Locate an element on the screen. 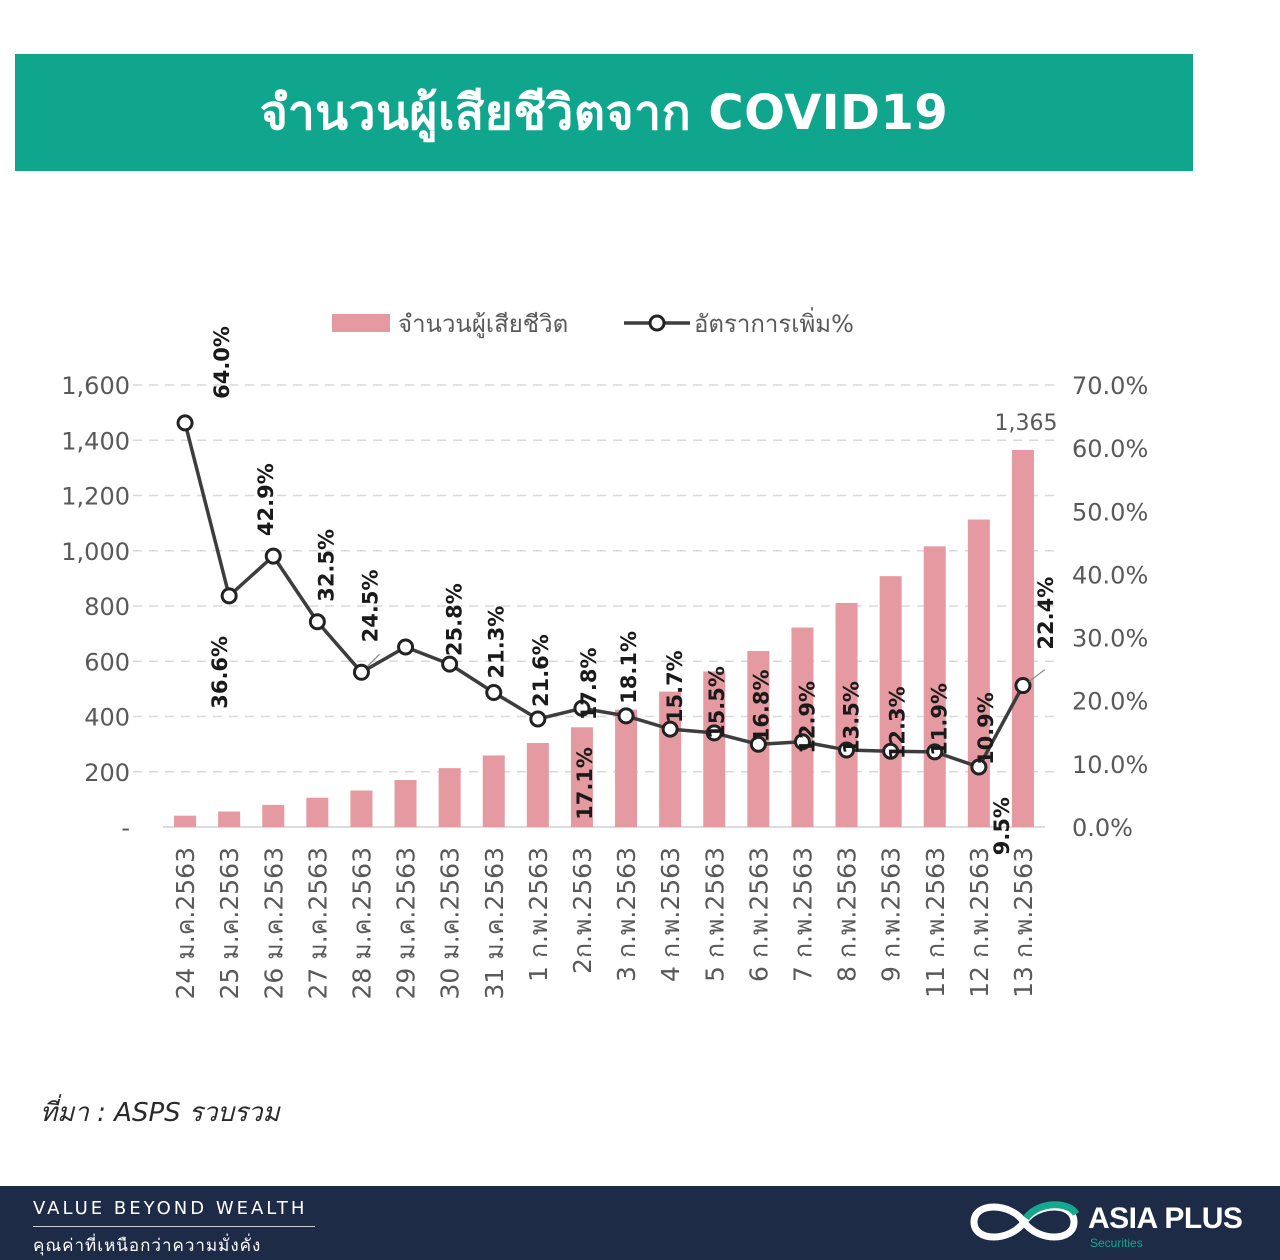  category-tick-label: 25 ม.ค.2563 is located at coordinates (229, 923).